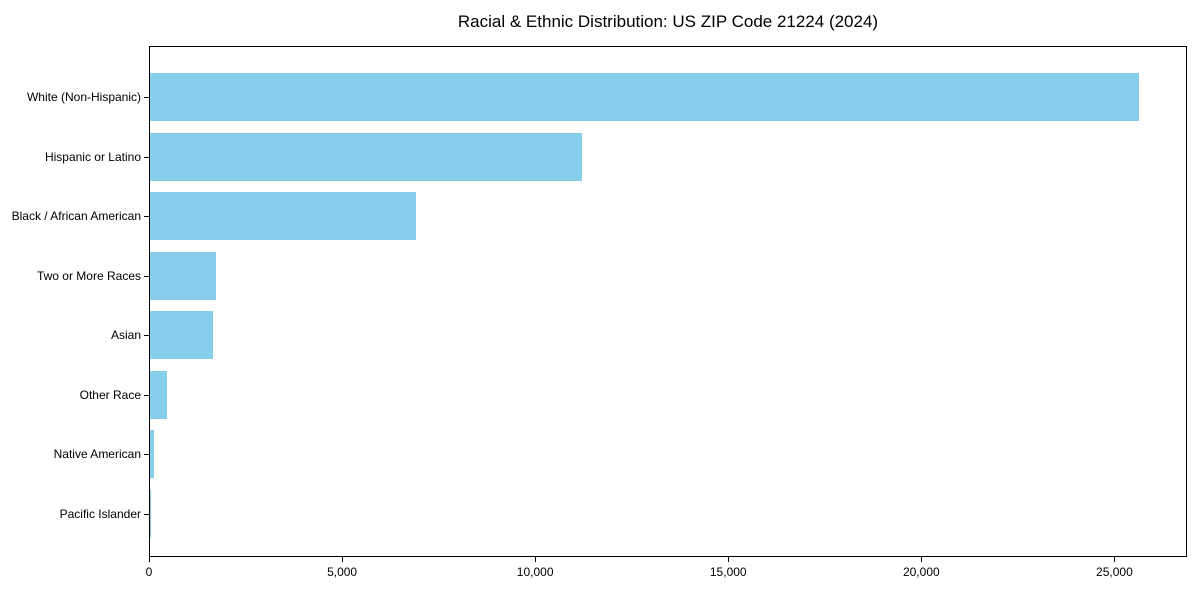 The height and width of the screenshot is (600, 1200). Describe the element at coordinates (125, 335) in the screenshot. I see `y-axis-category-label: Asian` at that location.